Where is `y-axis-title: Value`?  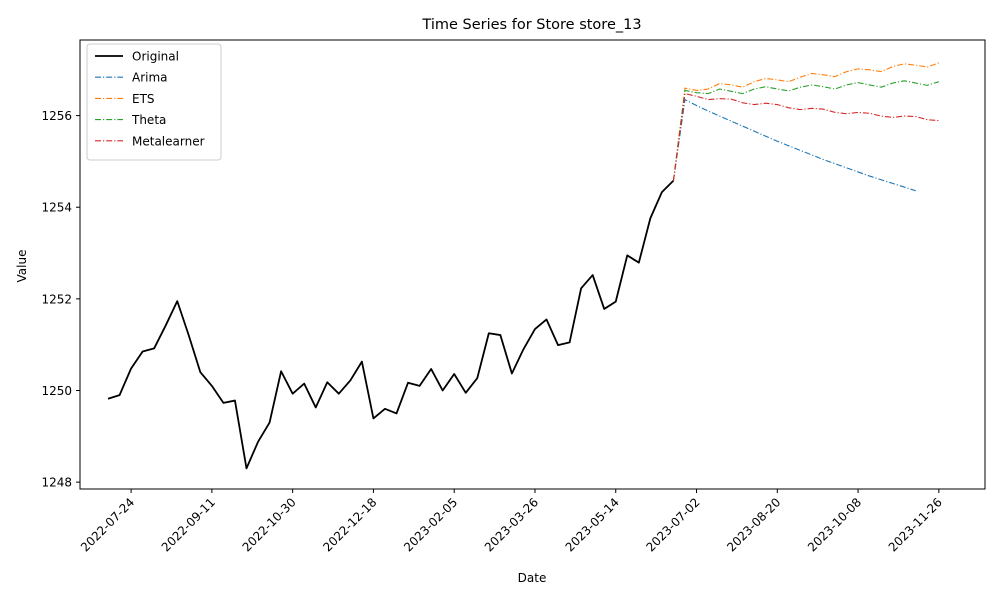 y-axis-title: Value is located at coordinates (22, 266).